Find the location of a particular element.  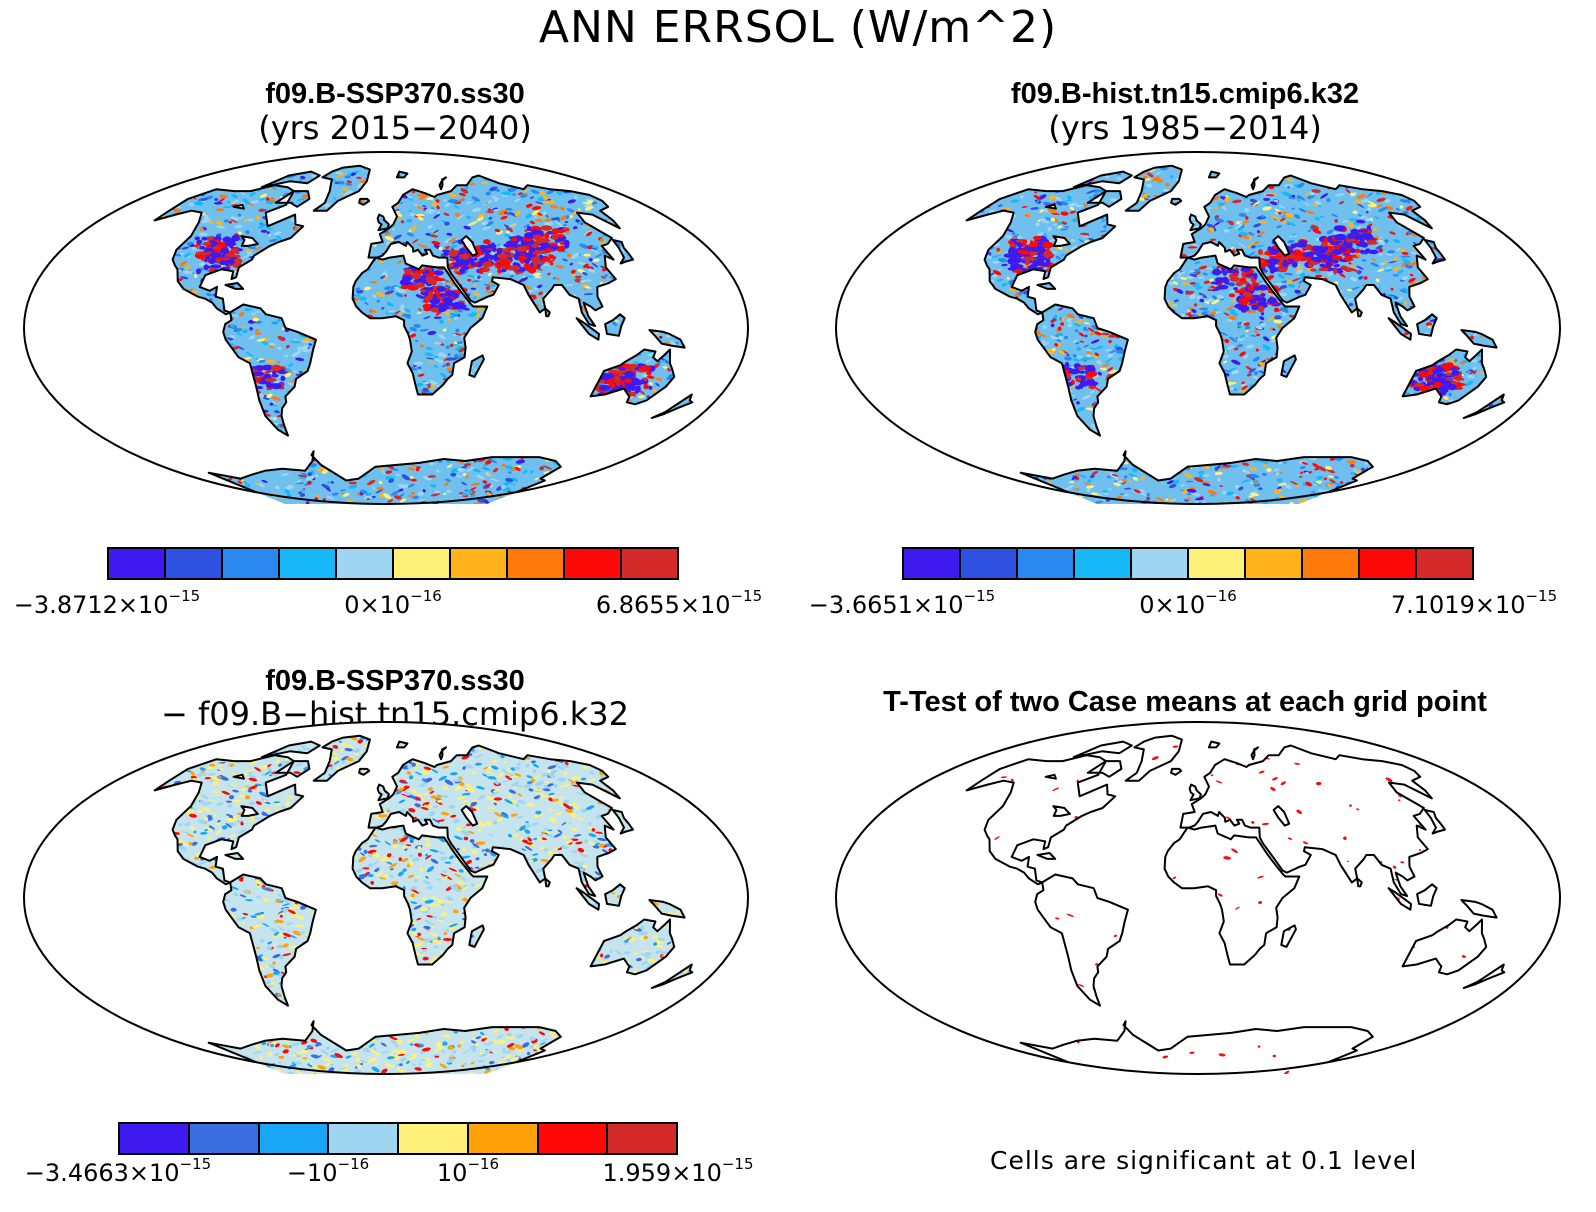

colorbar-tick-label: 7.1019×10⁻¹⁵ is located at coordinates (1474, 603).